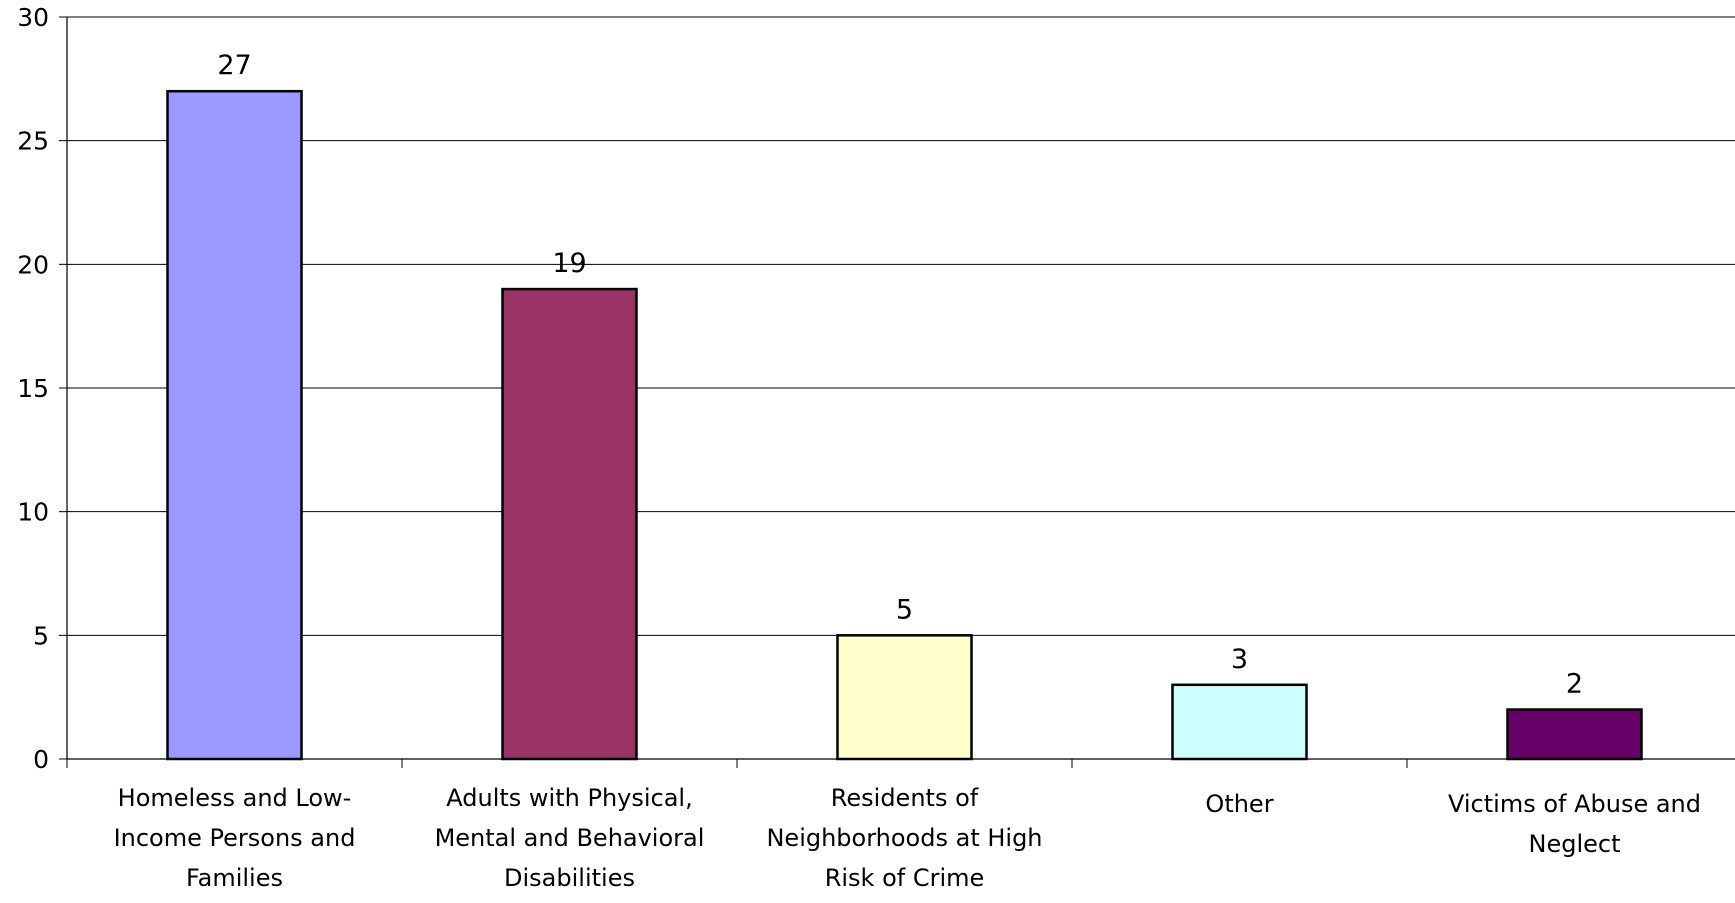  Describe the element at coordinates (41, 759) in the screenshot. I see `y-tick-label: 0` at that location.